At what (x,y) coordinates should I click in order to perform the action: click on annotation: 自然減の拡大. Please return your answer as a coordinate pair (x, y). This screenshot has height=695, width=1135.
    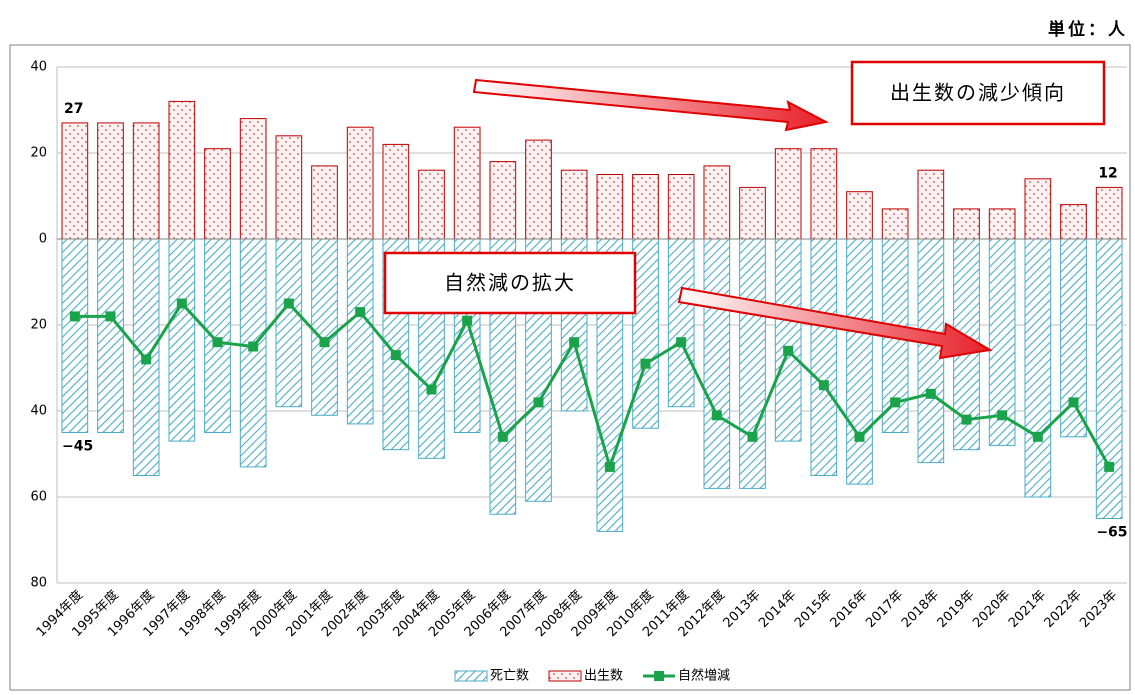
    Looking at the image, I should click on (510, 283).